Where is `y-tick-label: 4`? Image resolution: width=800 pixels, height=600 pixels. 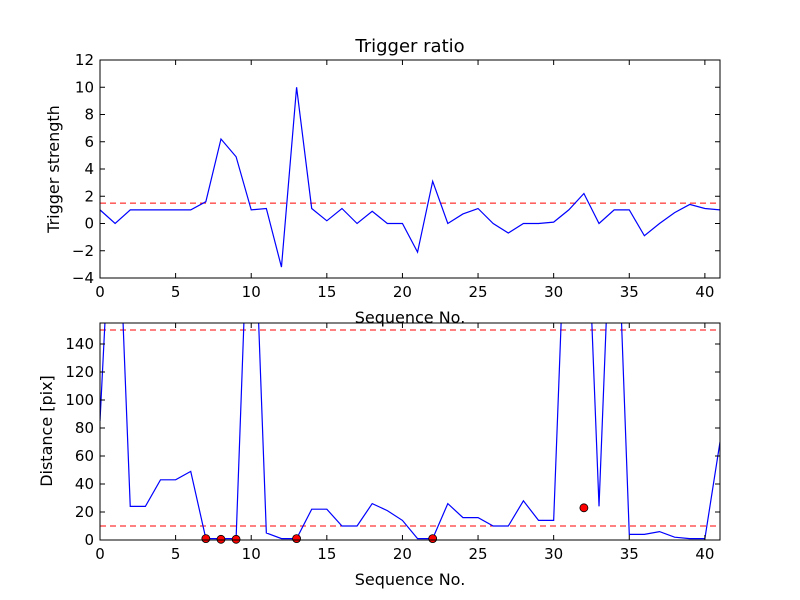
y-tick-label: 4 is located at coordinates (89, 169).